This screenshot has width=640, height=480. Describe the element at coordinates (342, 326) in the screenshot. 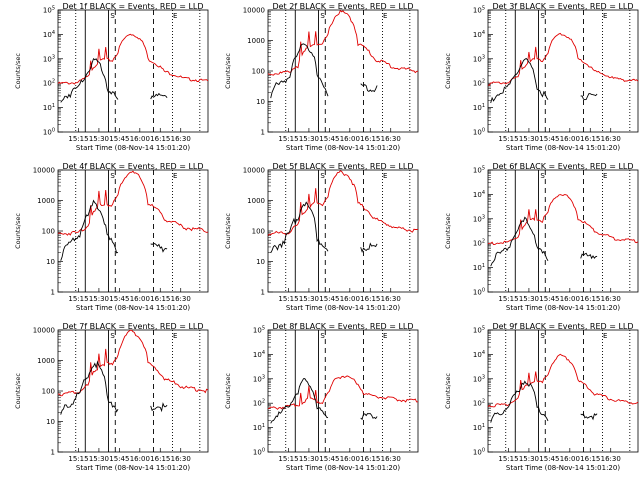

I see `panel-title: Det 8f BLACK = Events, RED = LLD` at that location.